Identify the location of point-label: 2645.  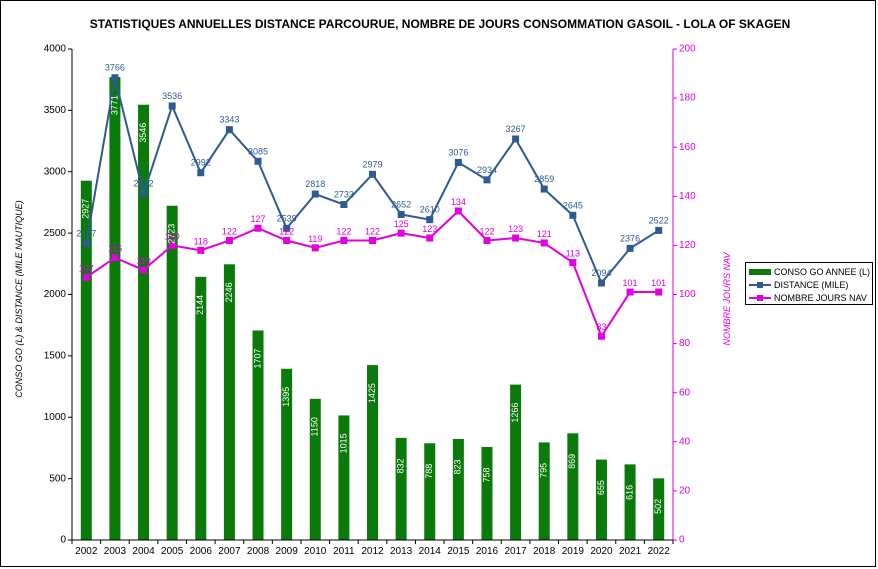
(573, 205).